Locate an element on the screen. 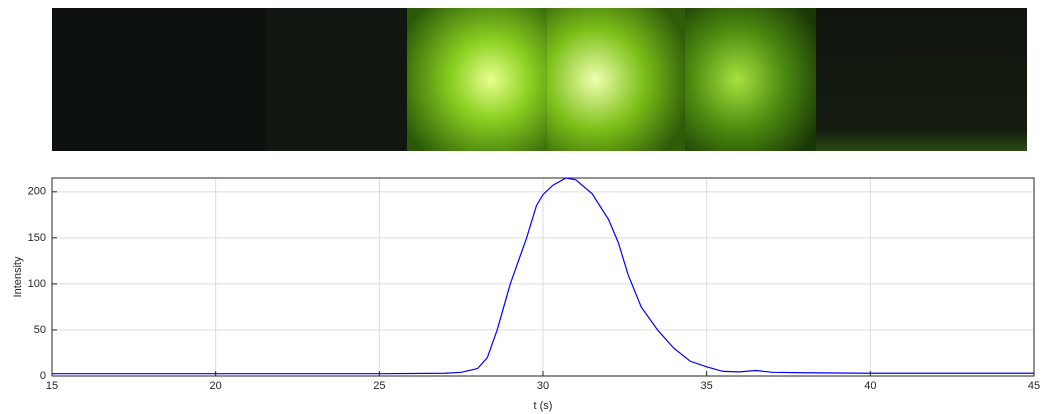 This screenshot has width=1043, height=414. x-tick-label: 15 is located at coordinates (52, 386).